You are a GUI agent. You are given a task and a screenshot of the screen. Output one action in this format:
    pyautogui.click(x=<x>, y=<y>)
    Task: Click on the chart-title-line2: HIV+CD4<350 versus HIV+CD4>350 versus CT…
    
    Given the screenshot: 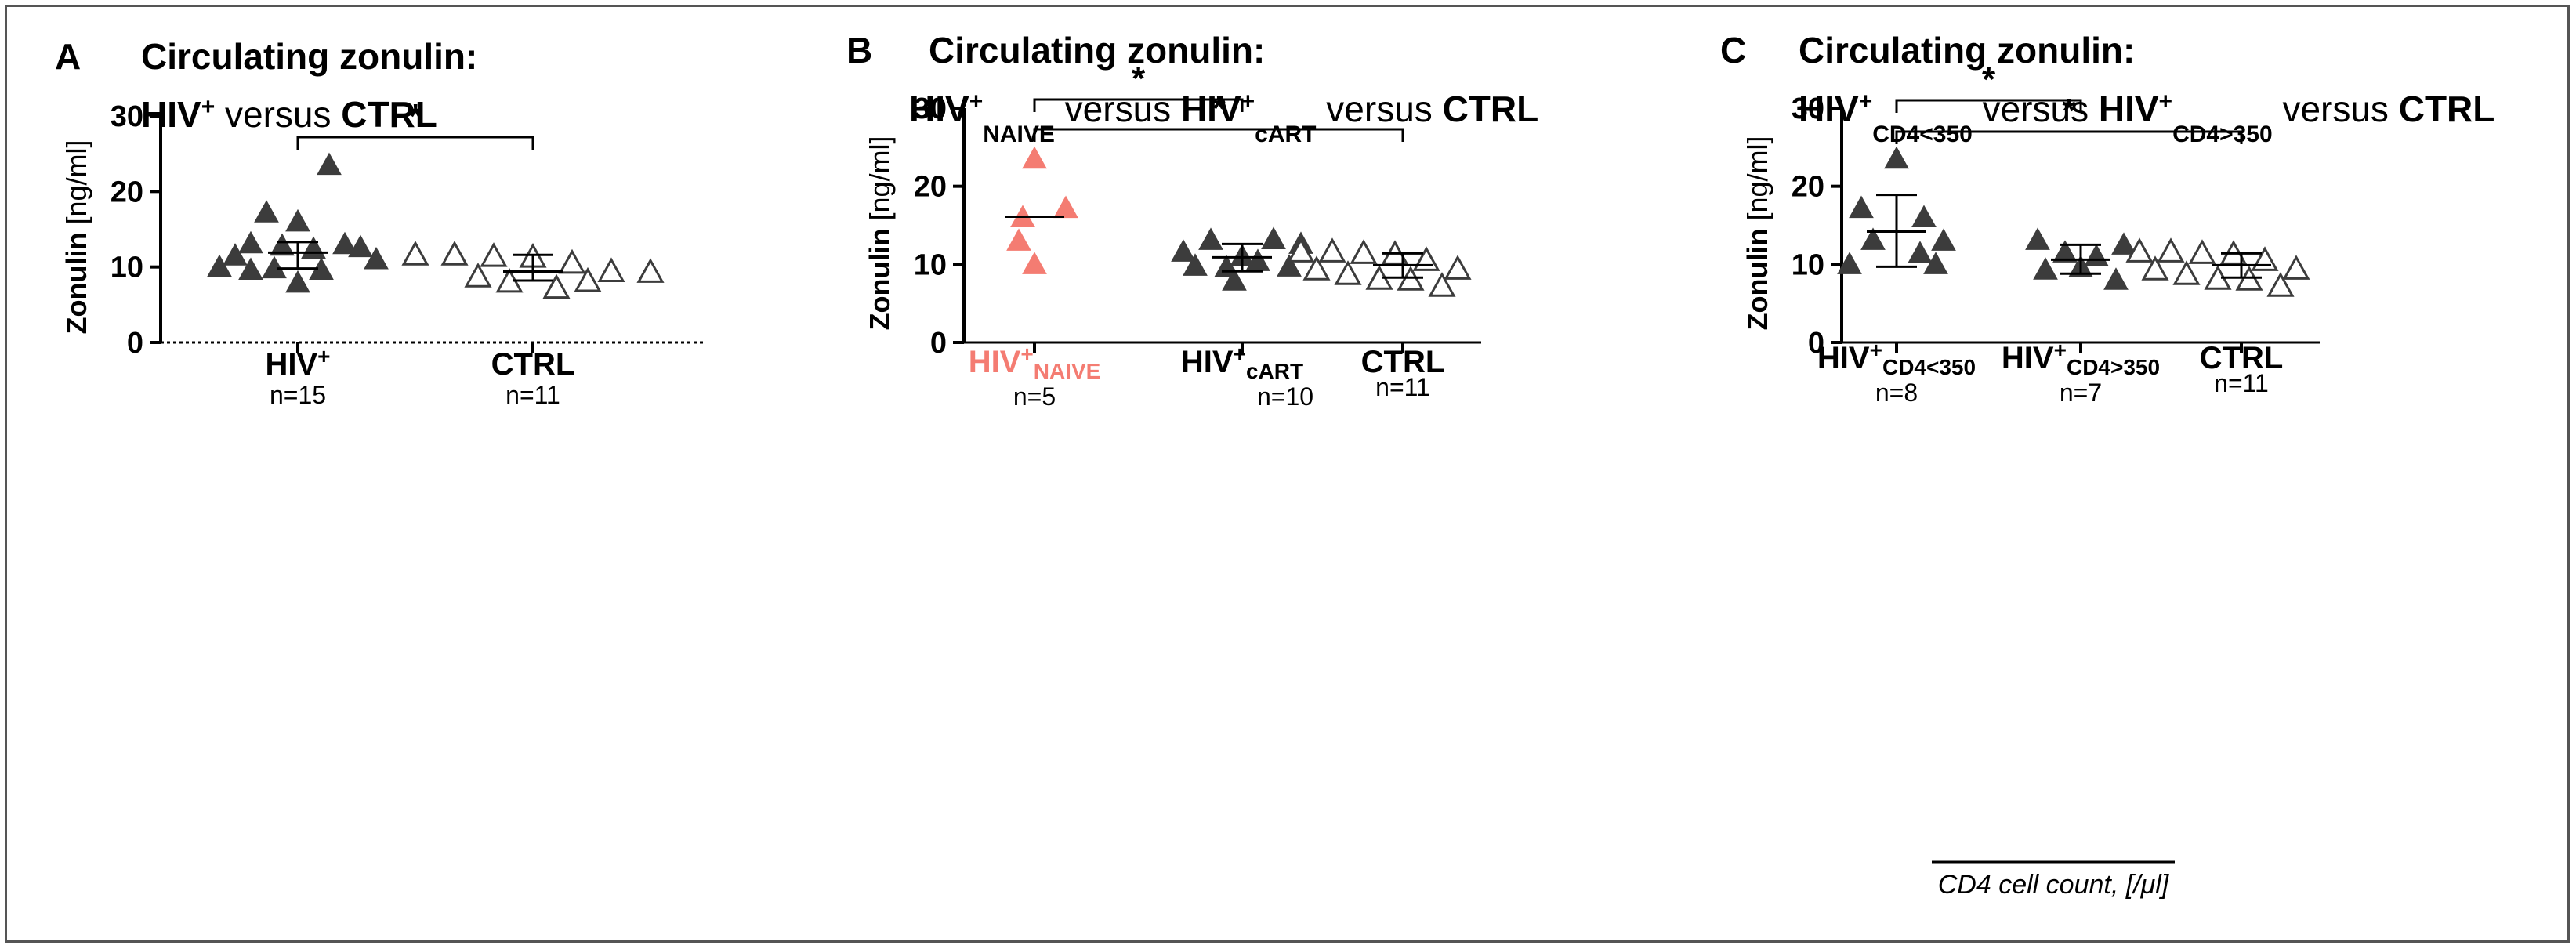 What is the action you would take?
    pyautogui.click(x=2146, y=118)
    